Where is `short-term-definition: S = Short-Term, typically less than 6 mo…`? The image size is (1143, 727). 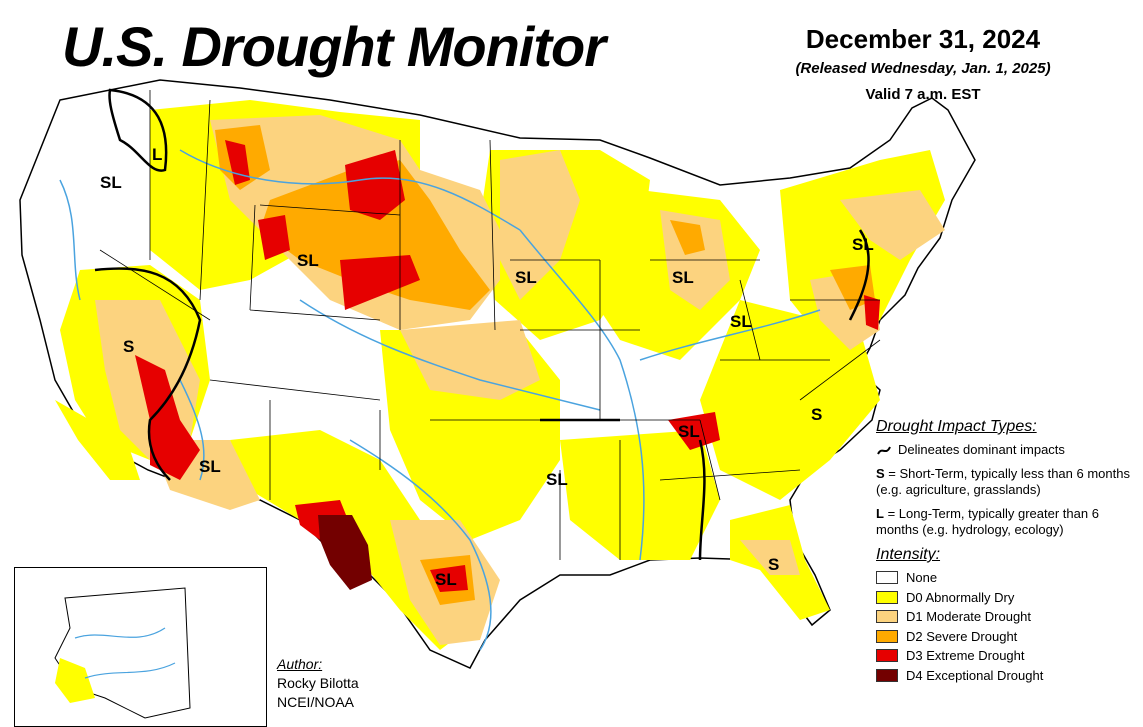
short-term-definition: S = Short-Term, typically less than 6 mo… is located at coordinates (1007, 482).